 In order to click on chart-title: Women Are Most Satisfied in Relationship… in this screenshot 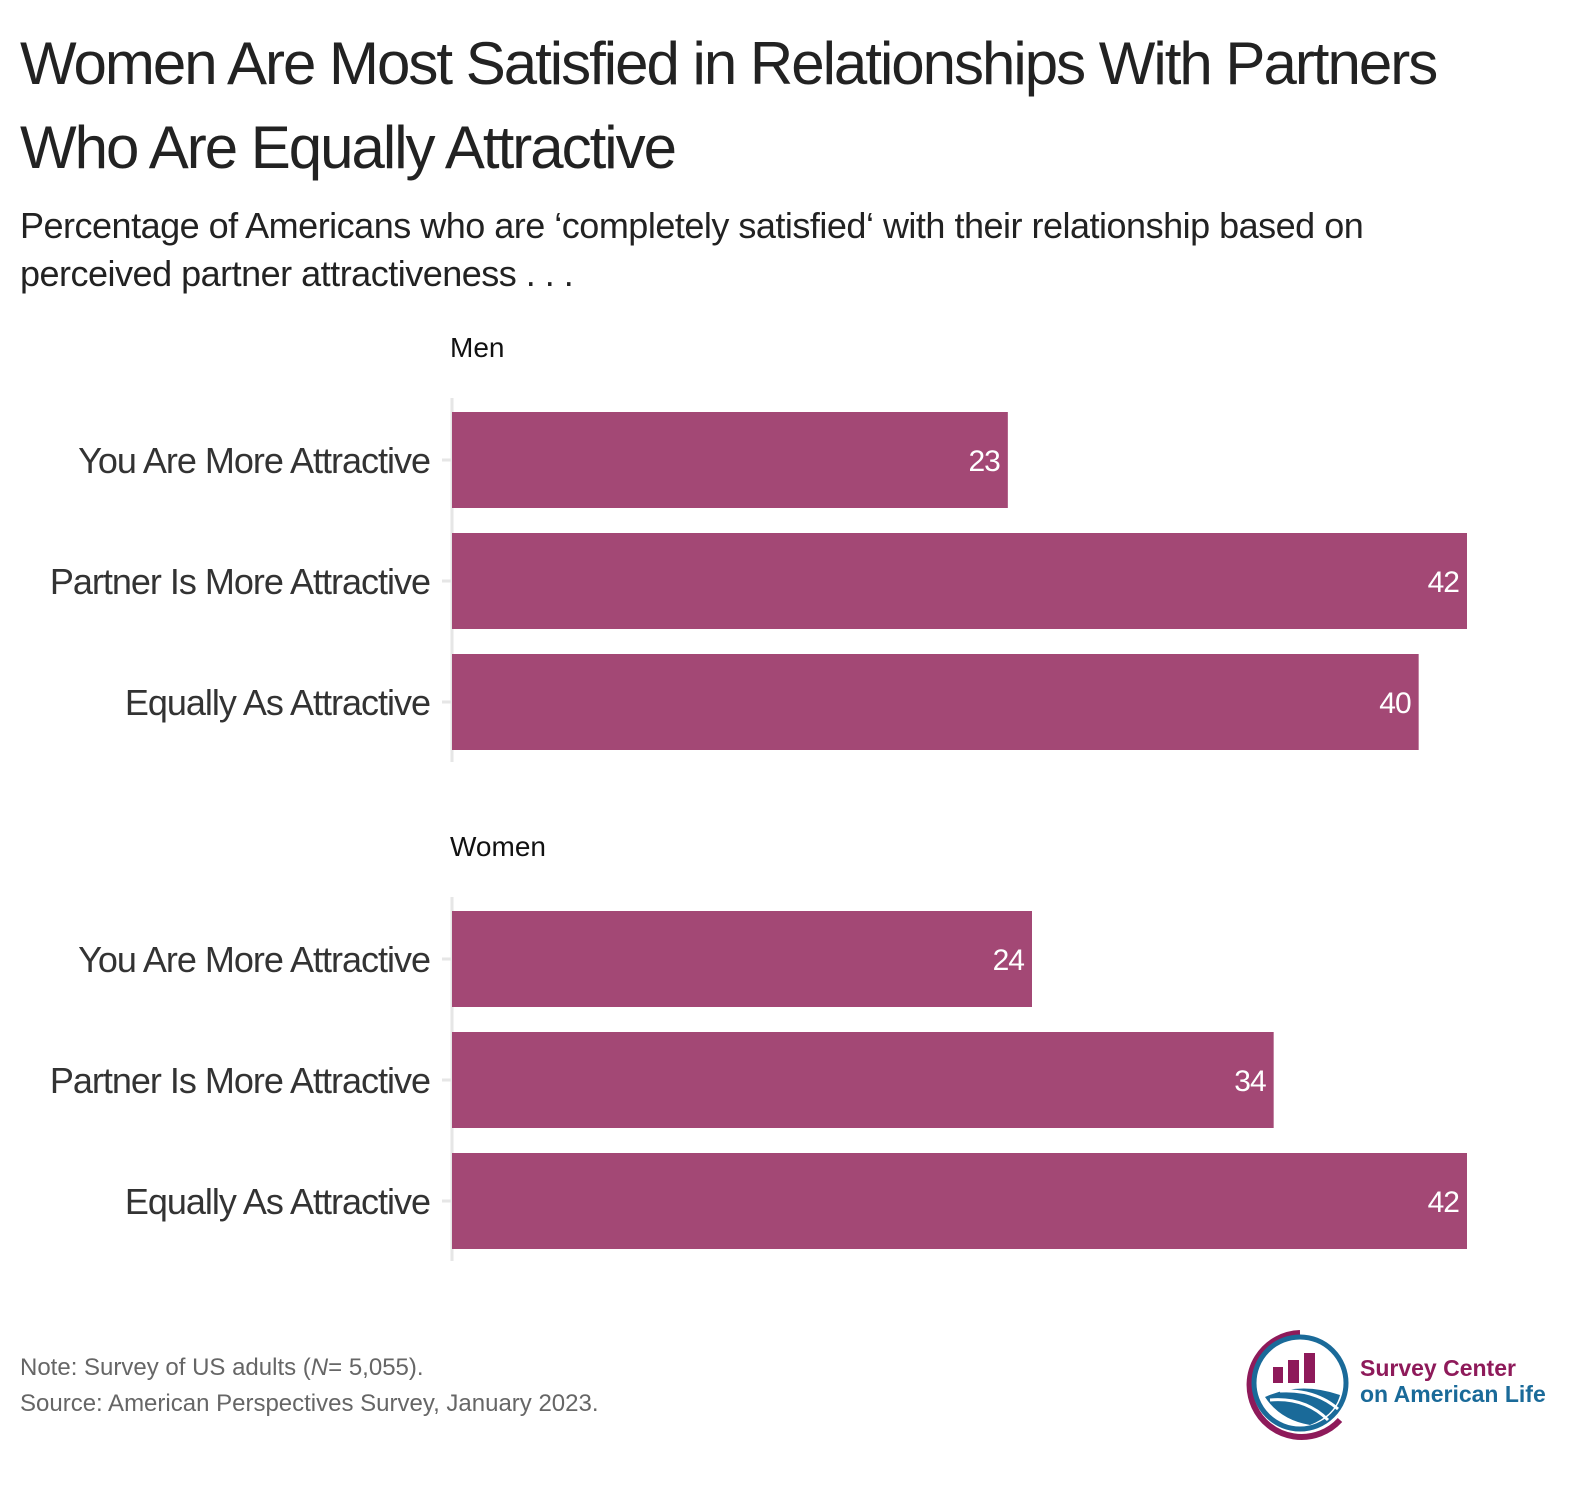, I will do `click(729, 105)`.